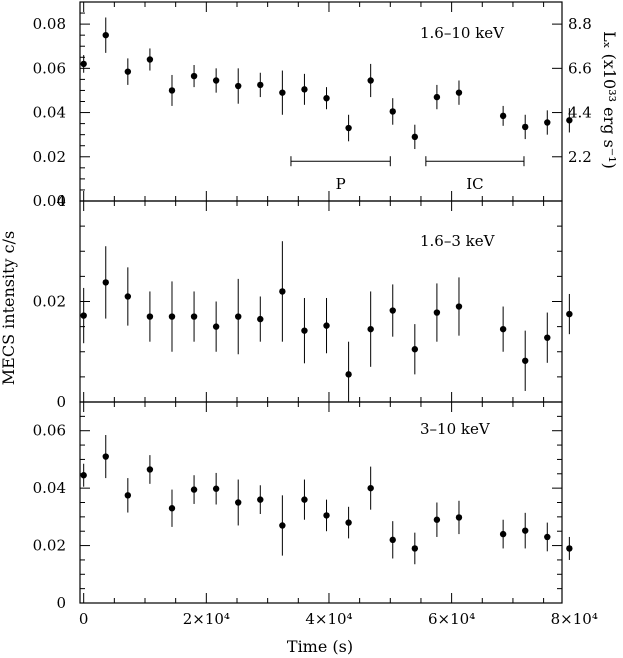 The image size is (623, 658). Describe the element at coordinates (474, 184) in the screenshot. I see `interval-label: IC` at that location.